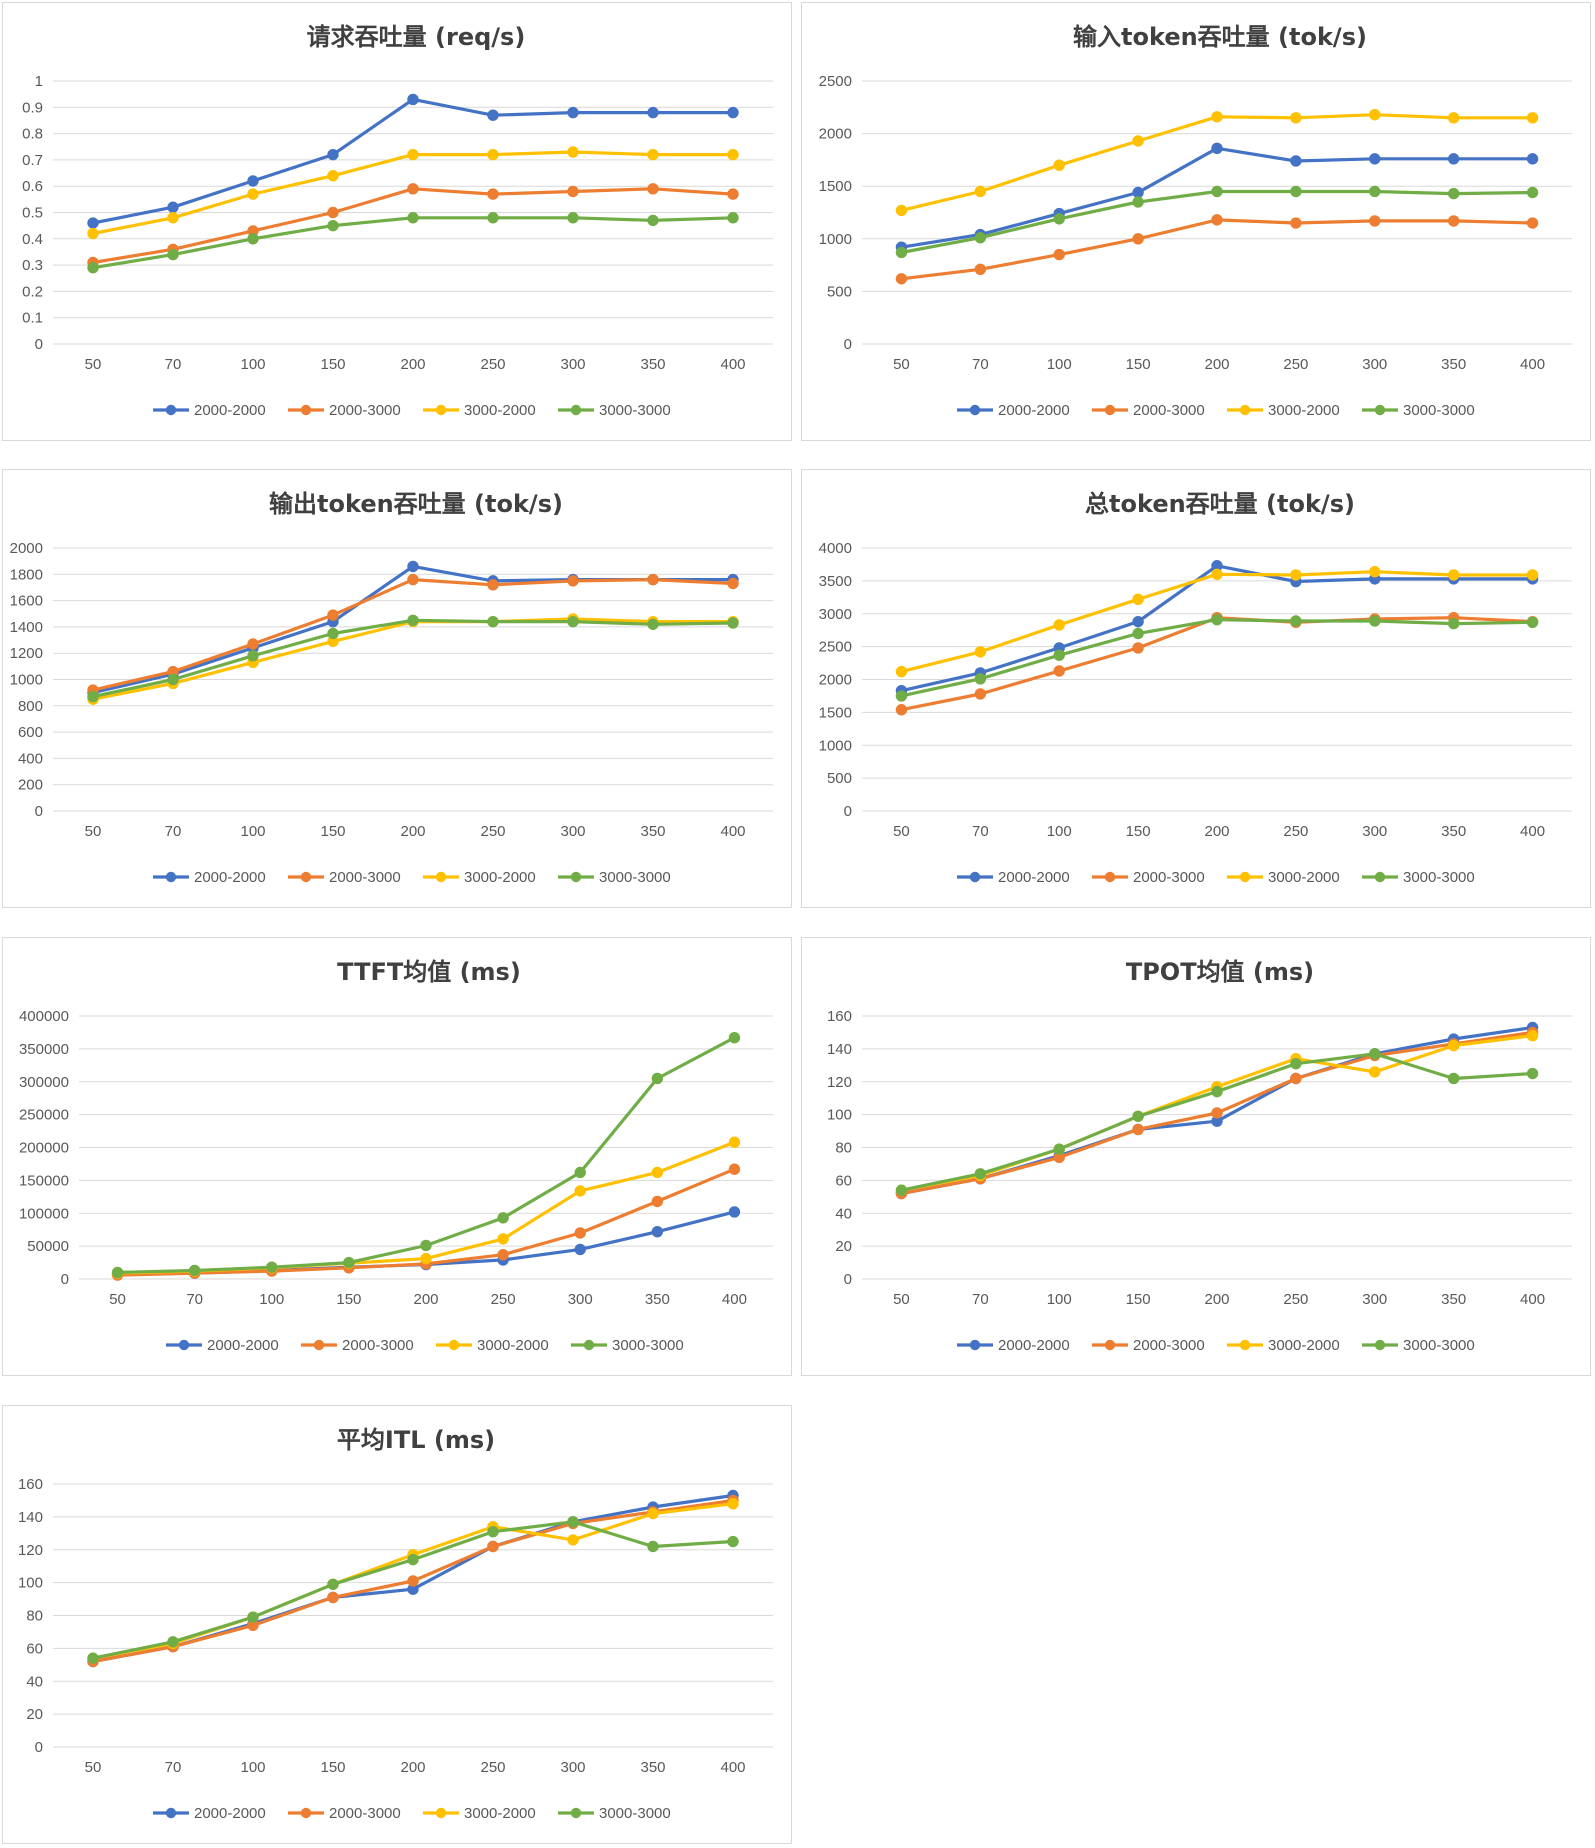  I want to click on y-tick-label: 40, so click(843, 1213).